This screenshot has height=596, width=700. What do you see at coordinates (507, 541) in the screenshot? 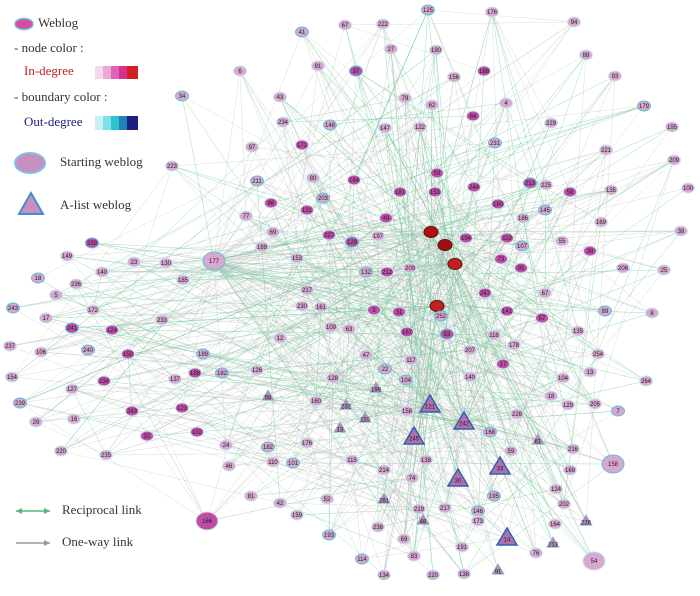
I see `node-label: 14` at bounding box center [507, 541].